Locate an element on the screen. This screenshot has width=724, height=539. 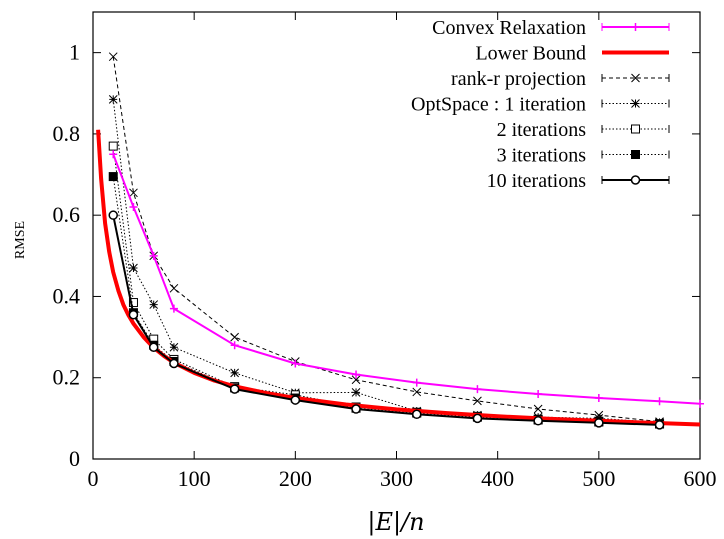
legend-item: 3 iterations is located at coordinates (583, 156).